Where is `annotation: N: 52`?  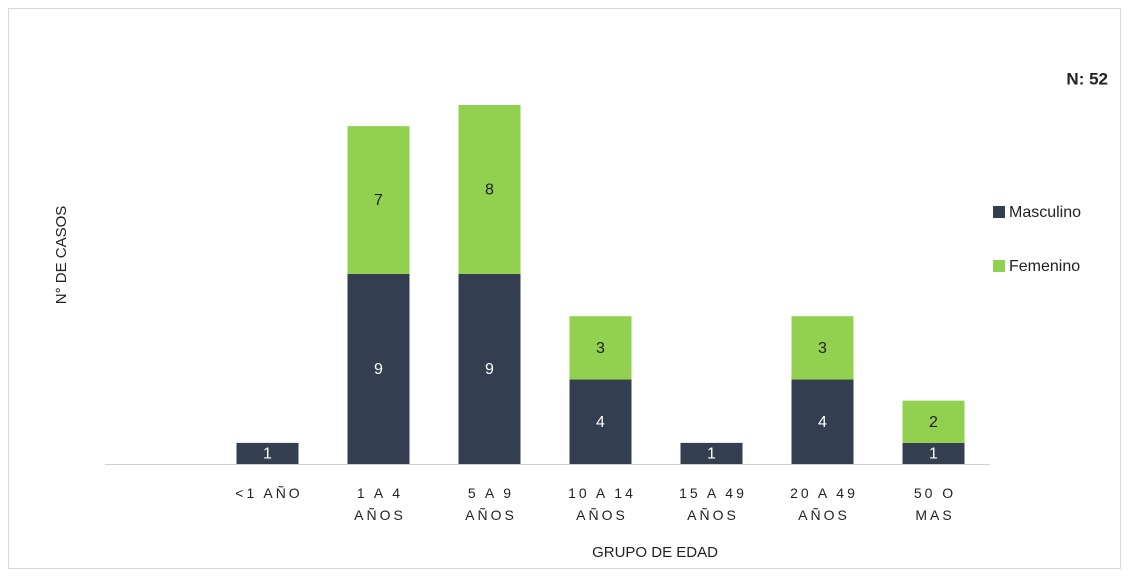
annotation: N: 52 is located at coordinates (1087, 78).